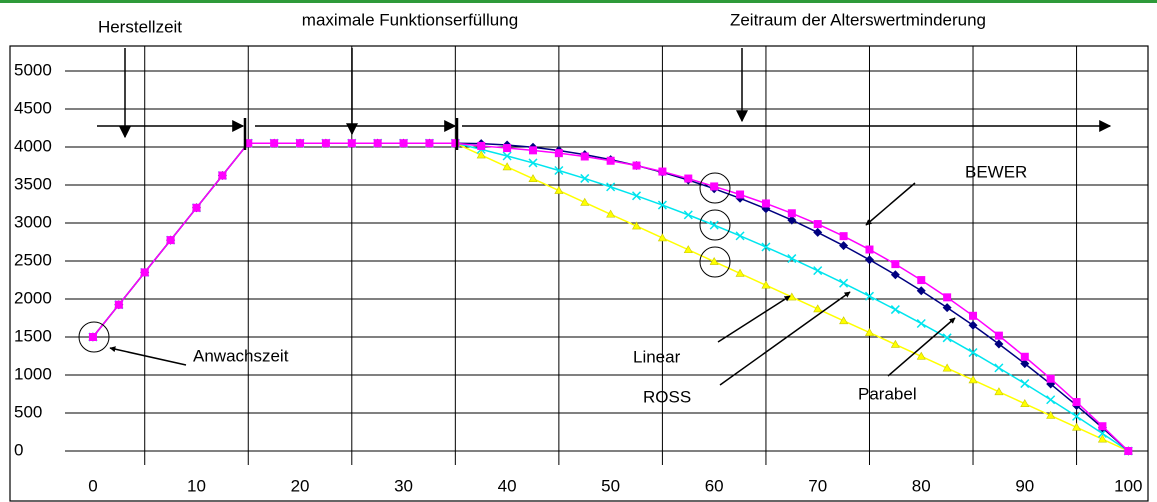  I want to click on top-band, so click(578, 1).